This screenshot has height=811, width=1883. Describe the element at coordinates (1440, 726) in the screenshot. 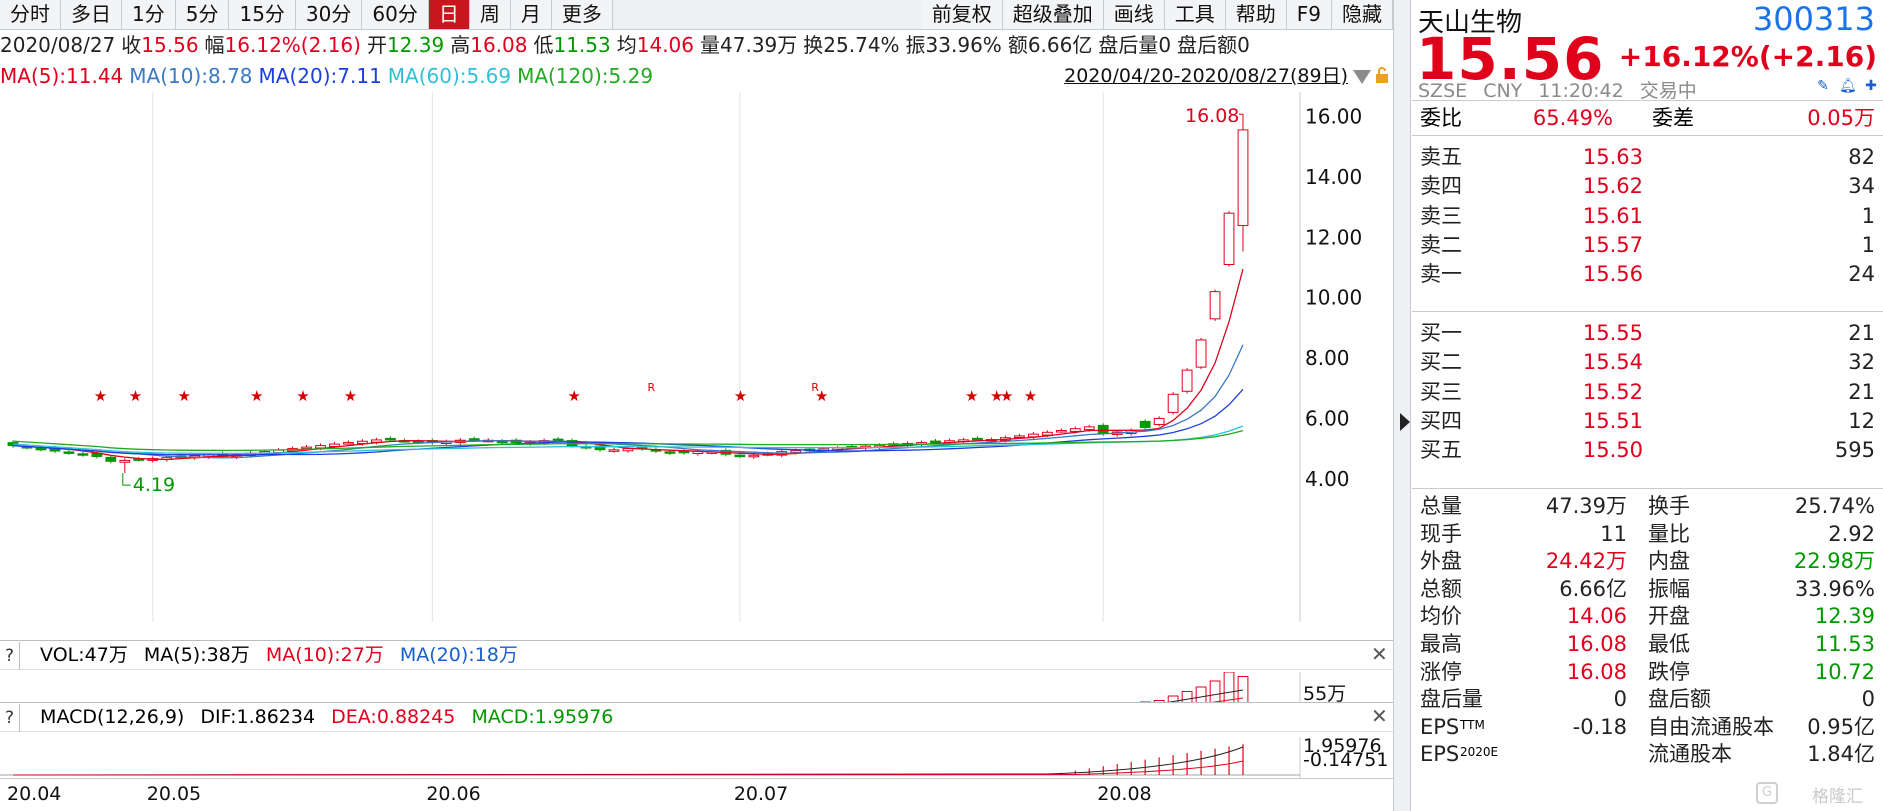

I see `stat-label: EPS` at that location.